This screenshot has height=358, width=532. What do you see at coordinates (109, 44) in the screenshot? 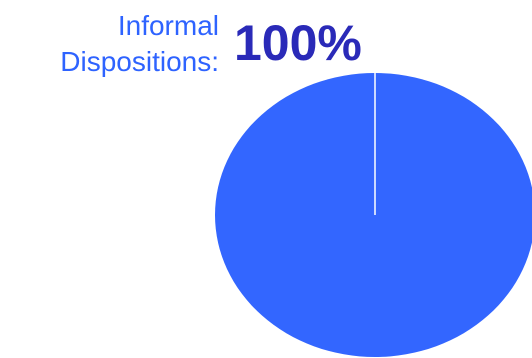
I see `metric-label: Informal Dispositions:` at bounding box center [109, 44].